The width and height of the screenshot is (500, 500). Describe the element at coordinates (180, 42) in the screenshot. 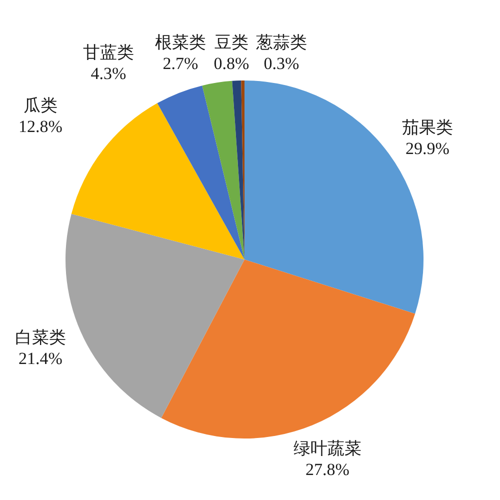

I see `slice-label: 根菜类` at that location.